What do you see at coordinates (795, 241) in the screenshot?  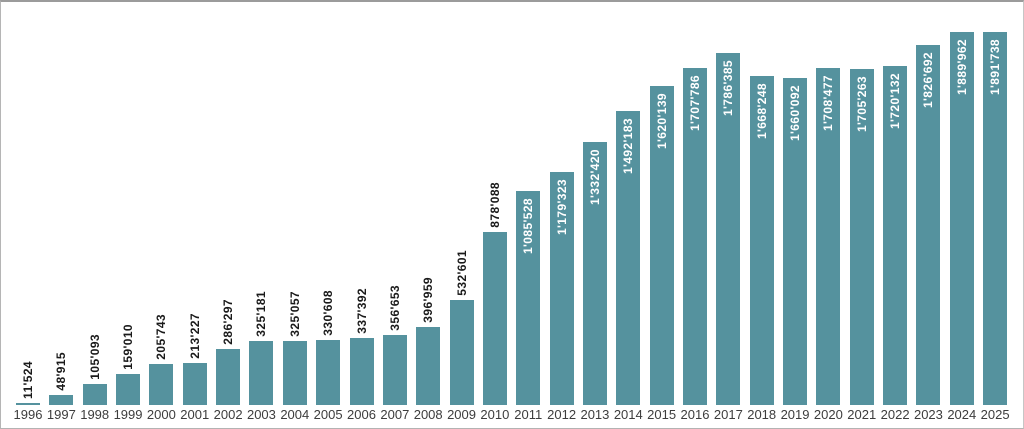 I see `bar-2019` at bounding box center [795, 241].